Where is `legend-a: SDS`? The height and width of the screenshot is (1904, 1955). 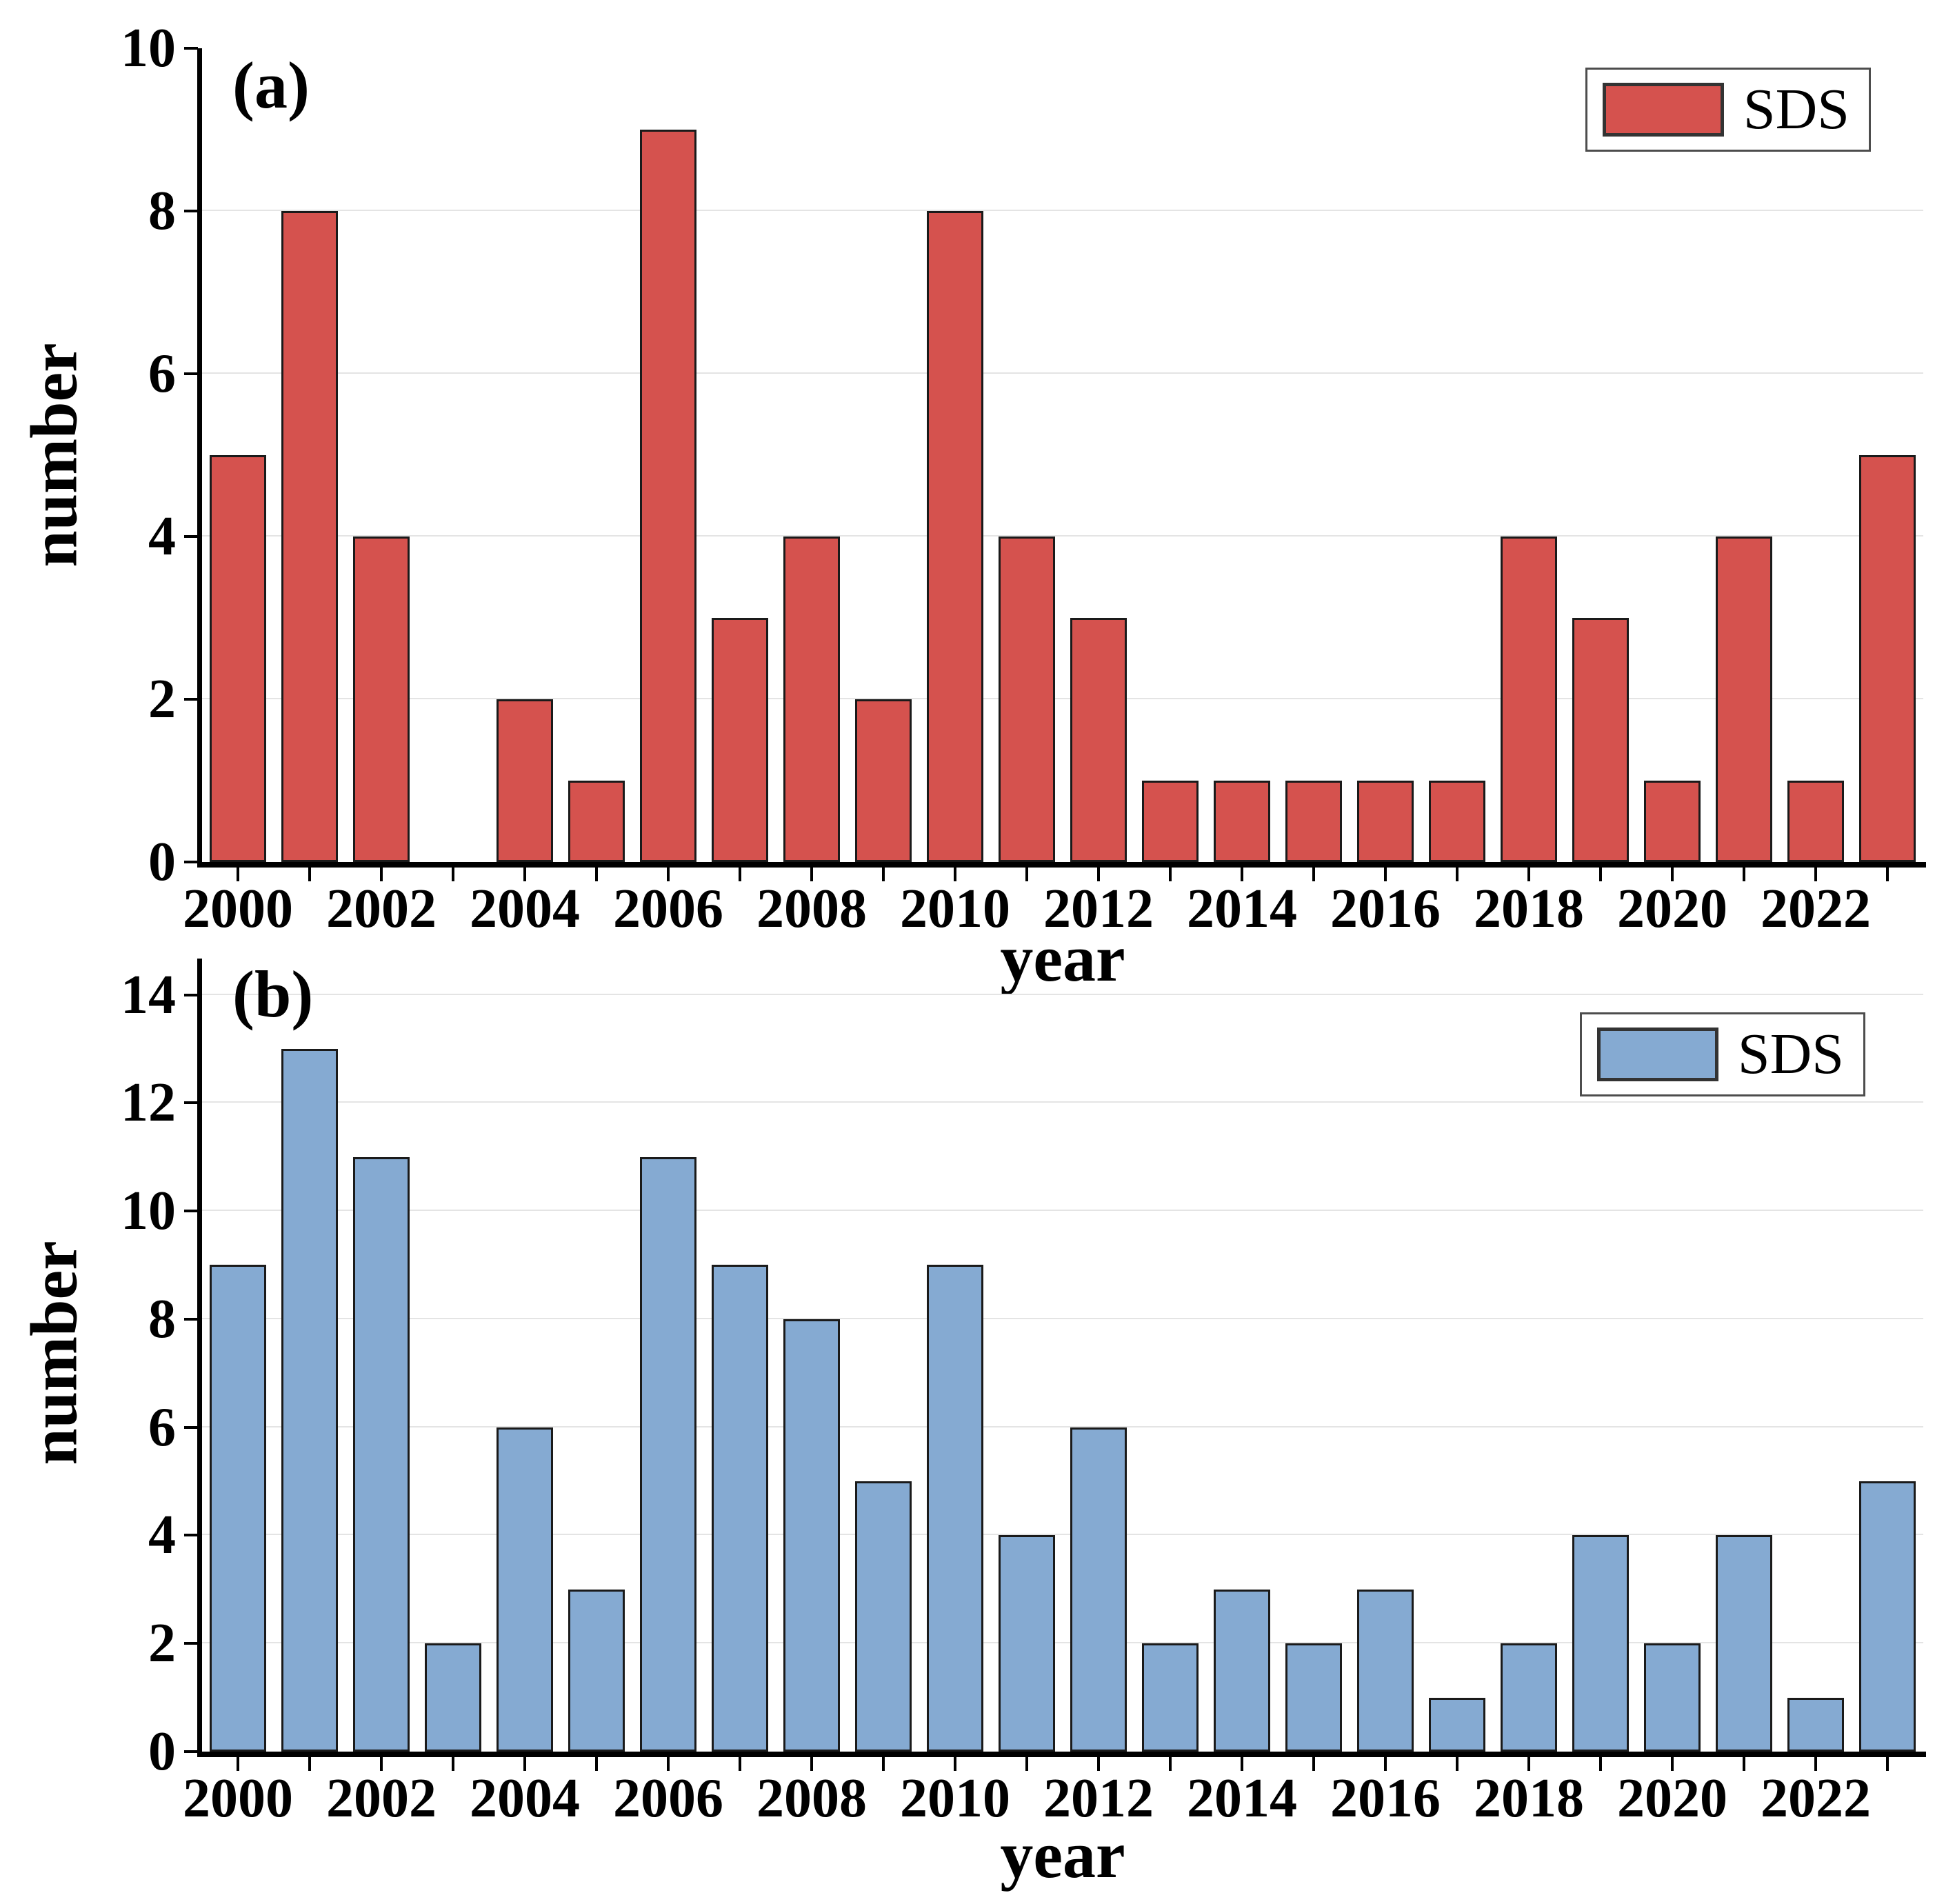
legend-a: SDS is located at coordinates (1728, 110).